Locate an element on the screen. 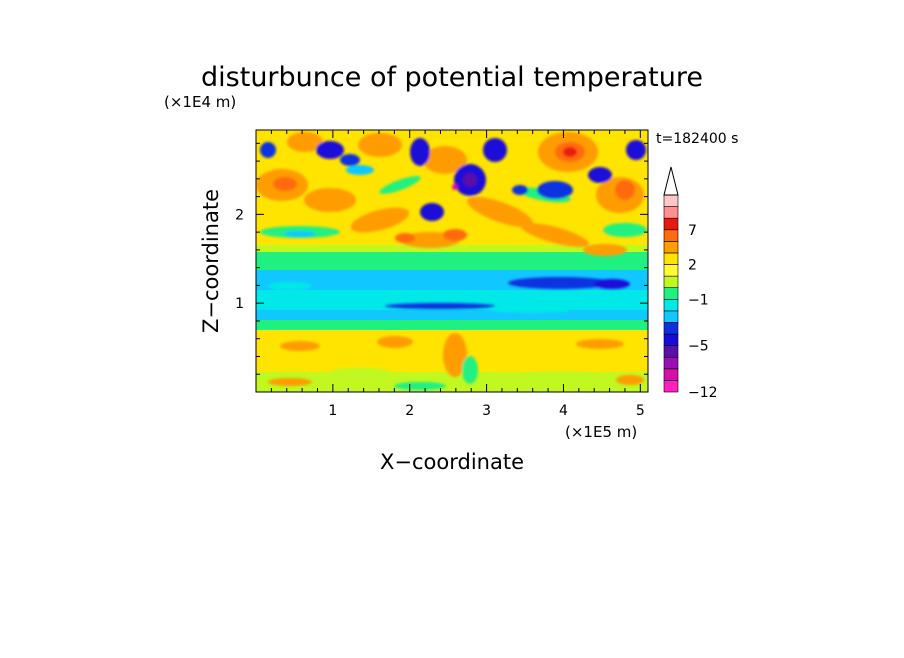 The height and width of the screenshot is (658, 904). x-tick-label: 2 is located at coordinates (409, 411).